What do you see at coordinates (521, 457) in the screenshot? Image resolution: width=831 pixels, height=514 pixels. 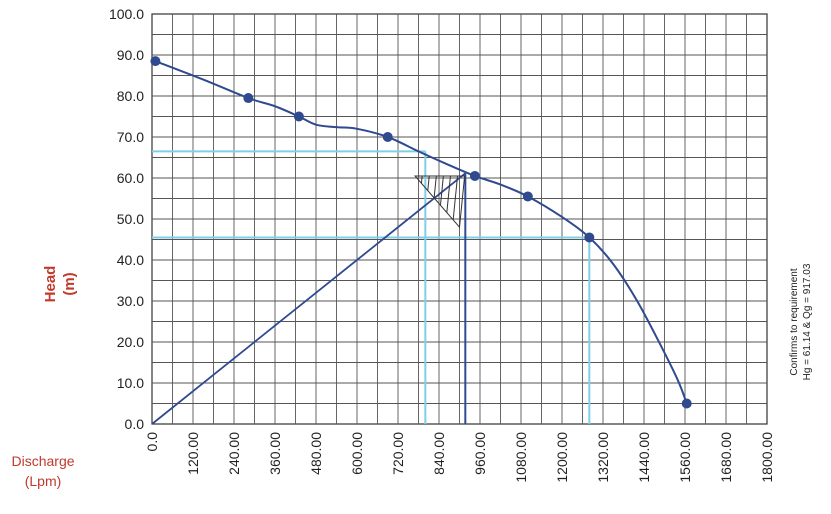 I see `x-tick-label: 1080.00` at bounding box center [521, 457].